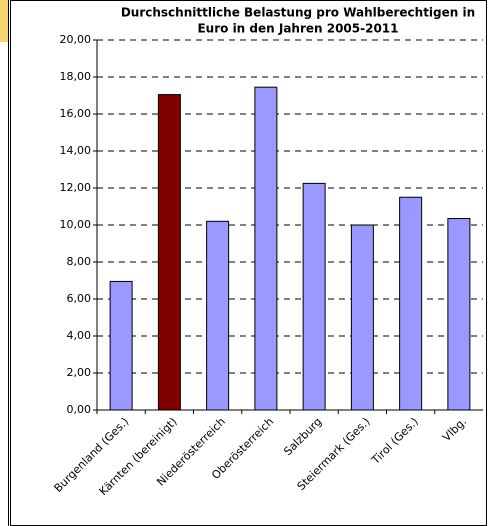 The width and height of the screenshot is (488, 526). What do you see at coordinates (76, 113) in the screenshot?
I see `y-tick-label: 16,00` at bounding box center [76, 113].